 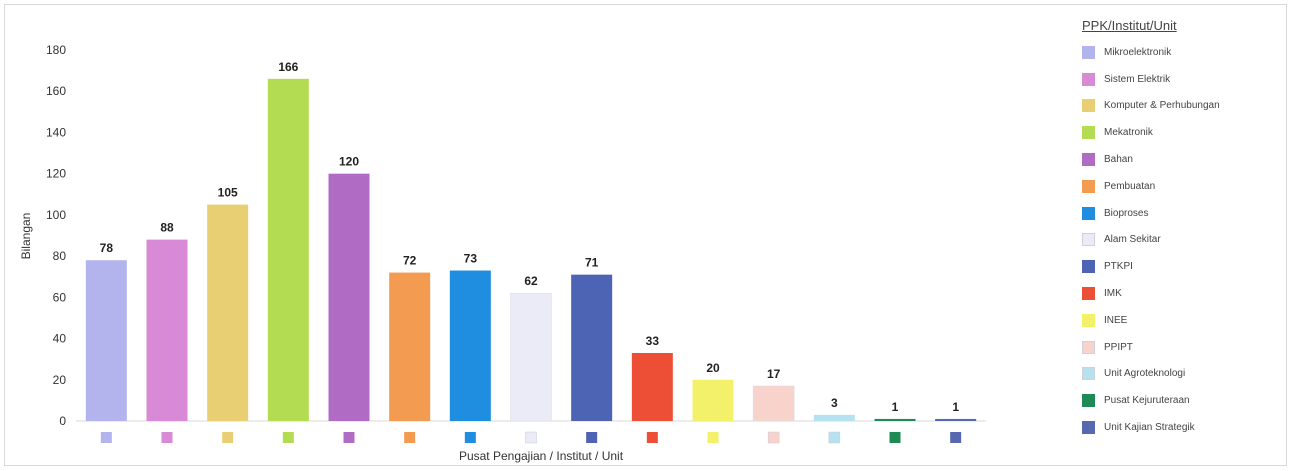 I want to click on y-tick-label: 40, so click(x=60, y=339).